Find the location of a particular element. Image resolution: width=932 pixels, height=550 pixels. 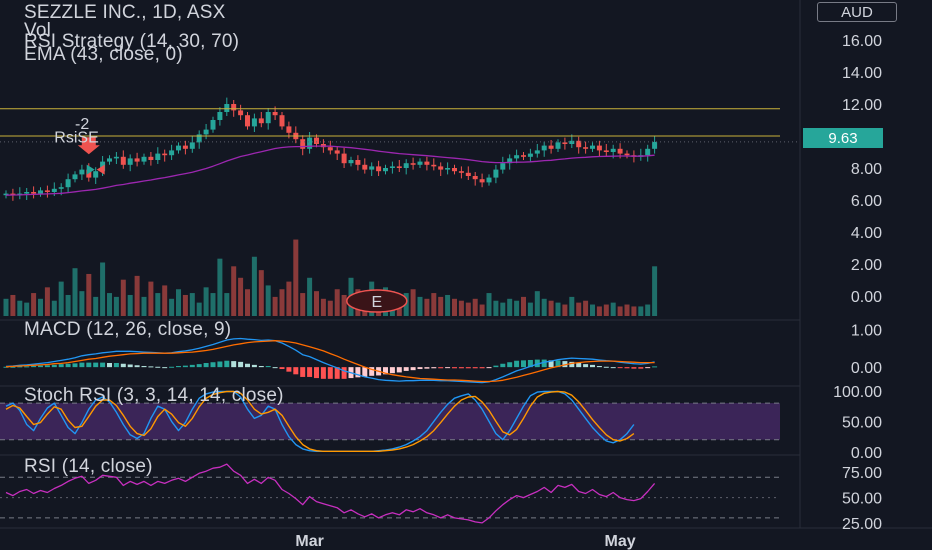

rsi-line is located at coordinates (330, 493).